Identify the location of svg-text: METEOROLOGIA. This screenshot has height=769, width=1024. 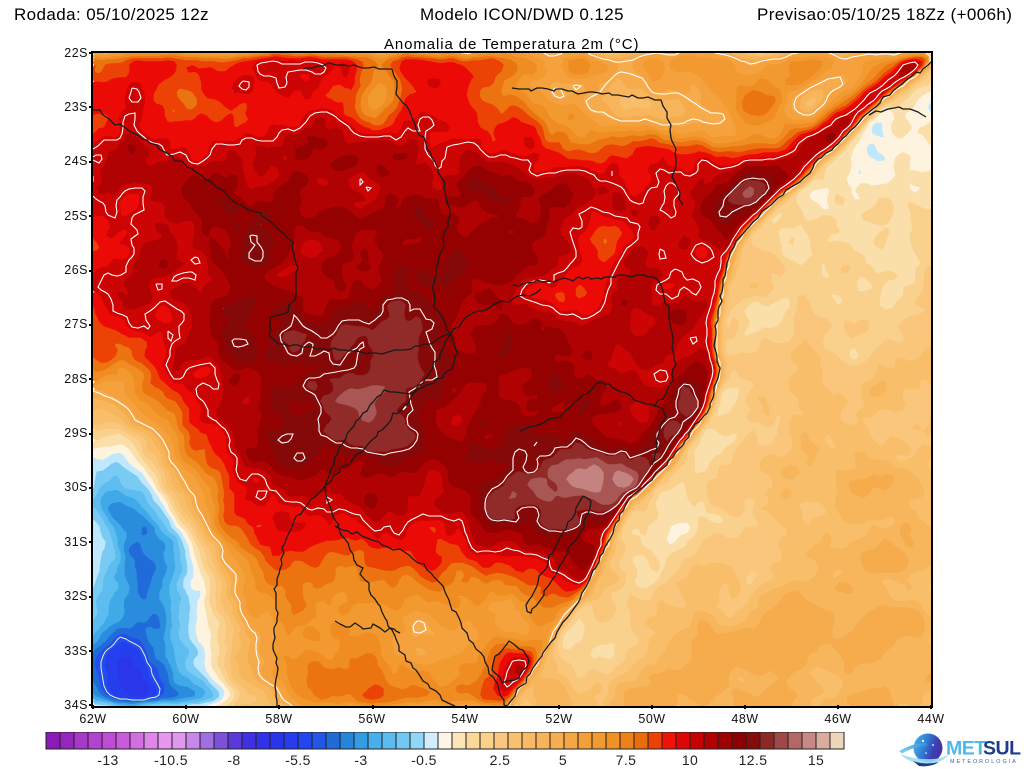
(984, 762).